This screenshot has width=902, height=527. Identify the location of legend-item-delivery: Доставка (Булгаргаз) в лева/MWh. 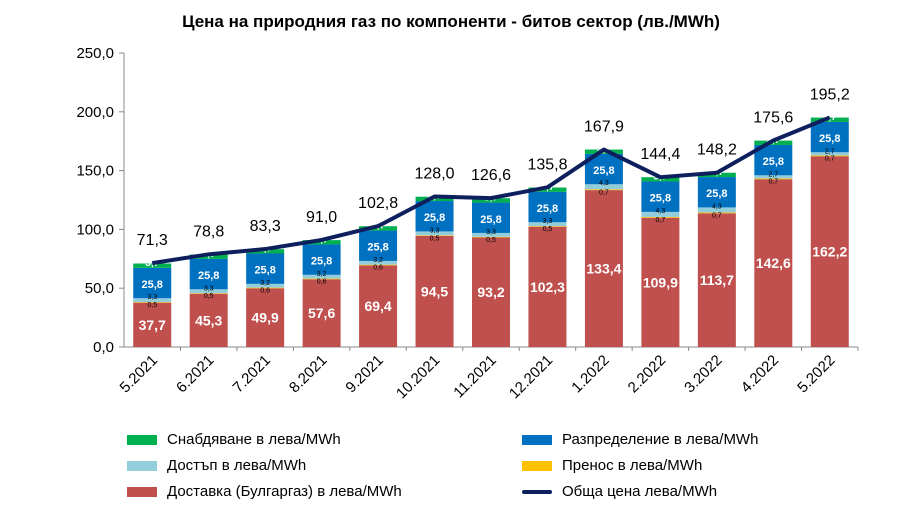
(264, 491).